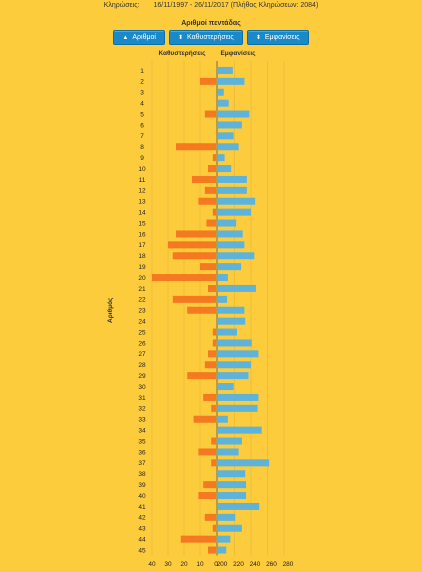 This screenshot has width=422, height=572. What do you see at coordinates (142, 518) in the screenshot?
I see `category-label: 42` at bounding box center [142, 518].